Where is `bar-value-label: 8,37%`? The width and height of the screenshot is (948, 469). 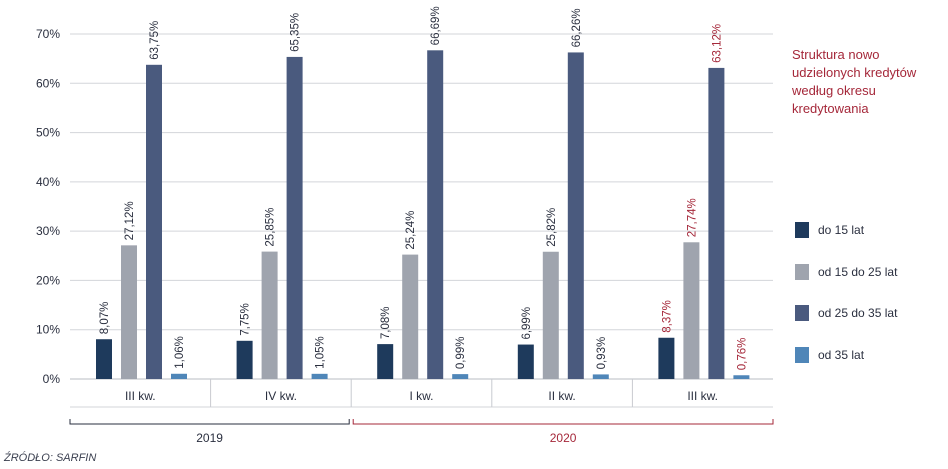 bar-value-label: 8,37% is located at coordinates (667, 316).